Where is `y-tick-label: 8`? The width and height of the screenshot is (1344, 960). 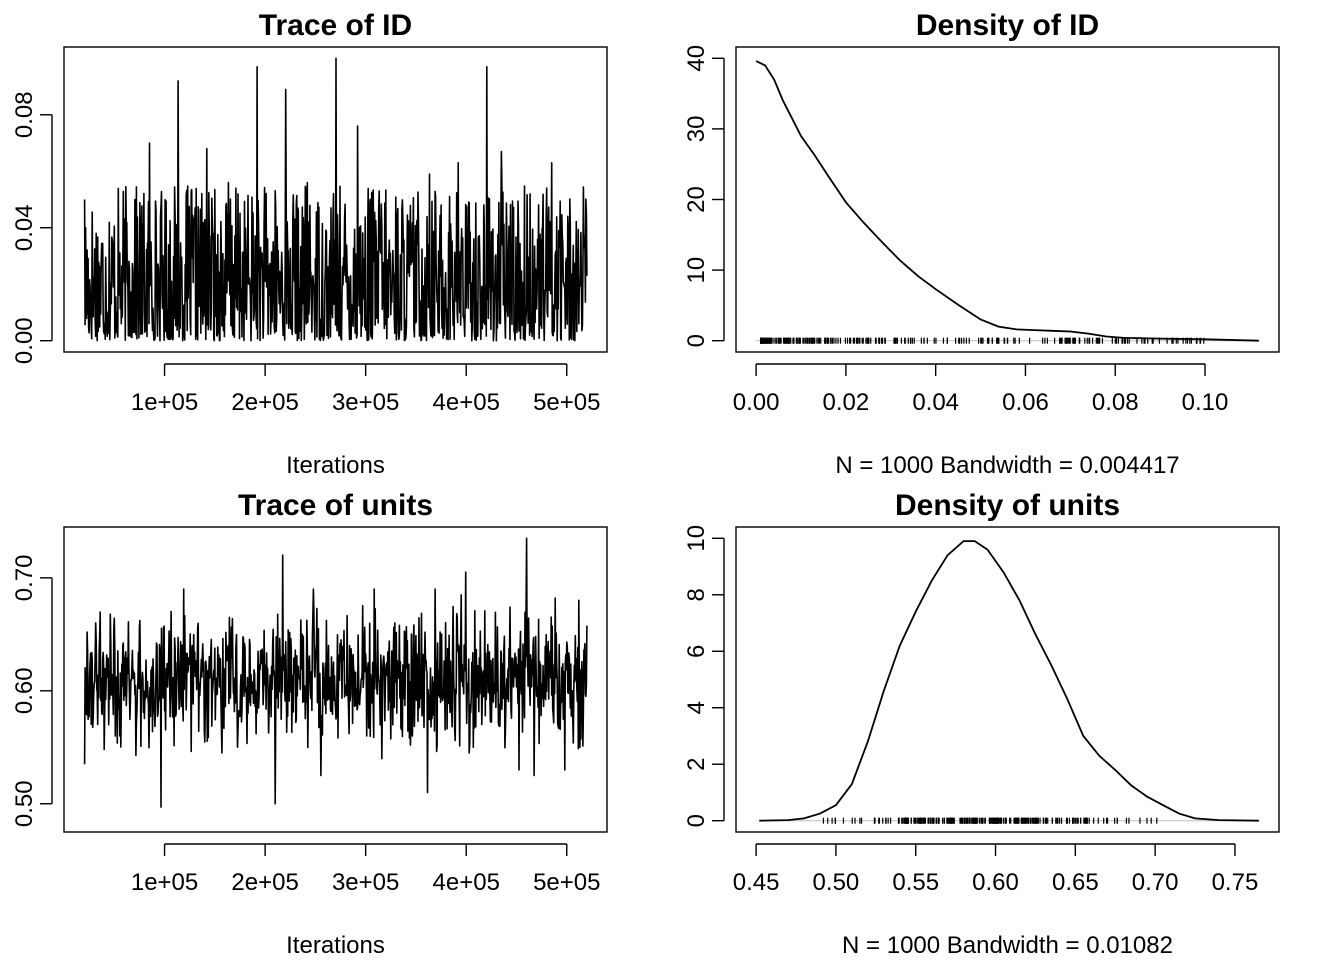 y-tick-label: 8 is located at coordinates (696, 594).